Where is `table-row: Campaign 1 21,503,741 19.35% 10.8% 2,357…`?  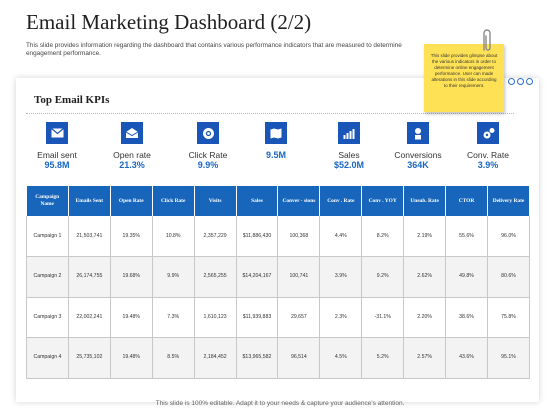 table-row: Campaign 1 21,503,741 19.35% 10.8% 2,357… is located at coordinates (278, 236).